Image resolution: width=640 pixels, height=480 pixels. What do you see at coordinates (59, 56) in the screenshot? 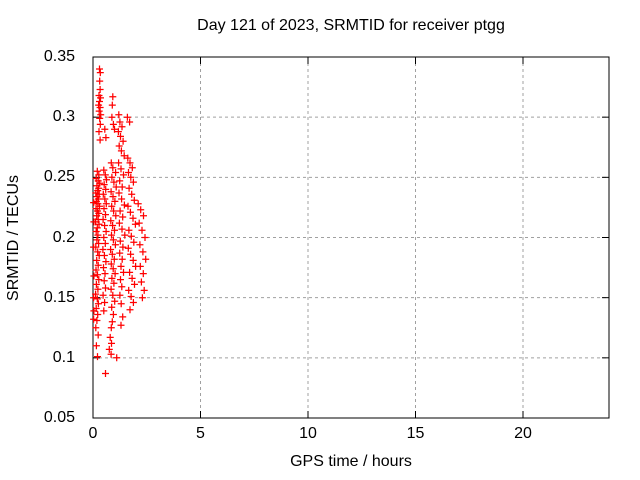
I see `y-tick-label: 0.35` at bounding box center [59, 56].